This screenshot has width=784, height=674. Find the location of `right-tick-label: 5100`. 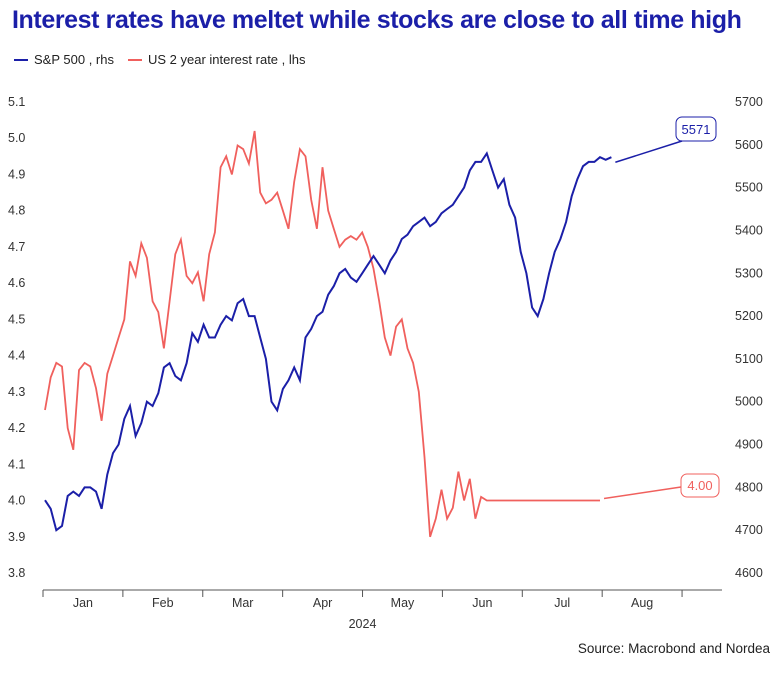

right-tick-label: 5100 is located at coordinates (749, 359).